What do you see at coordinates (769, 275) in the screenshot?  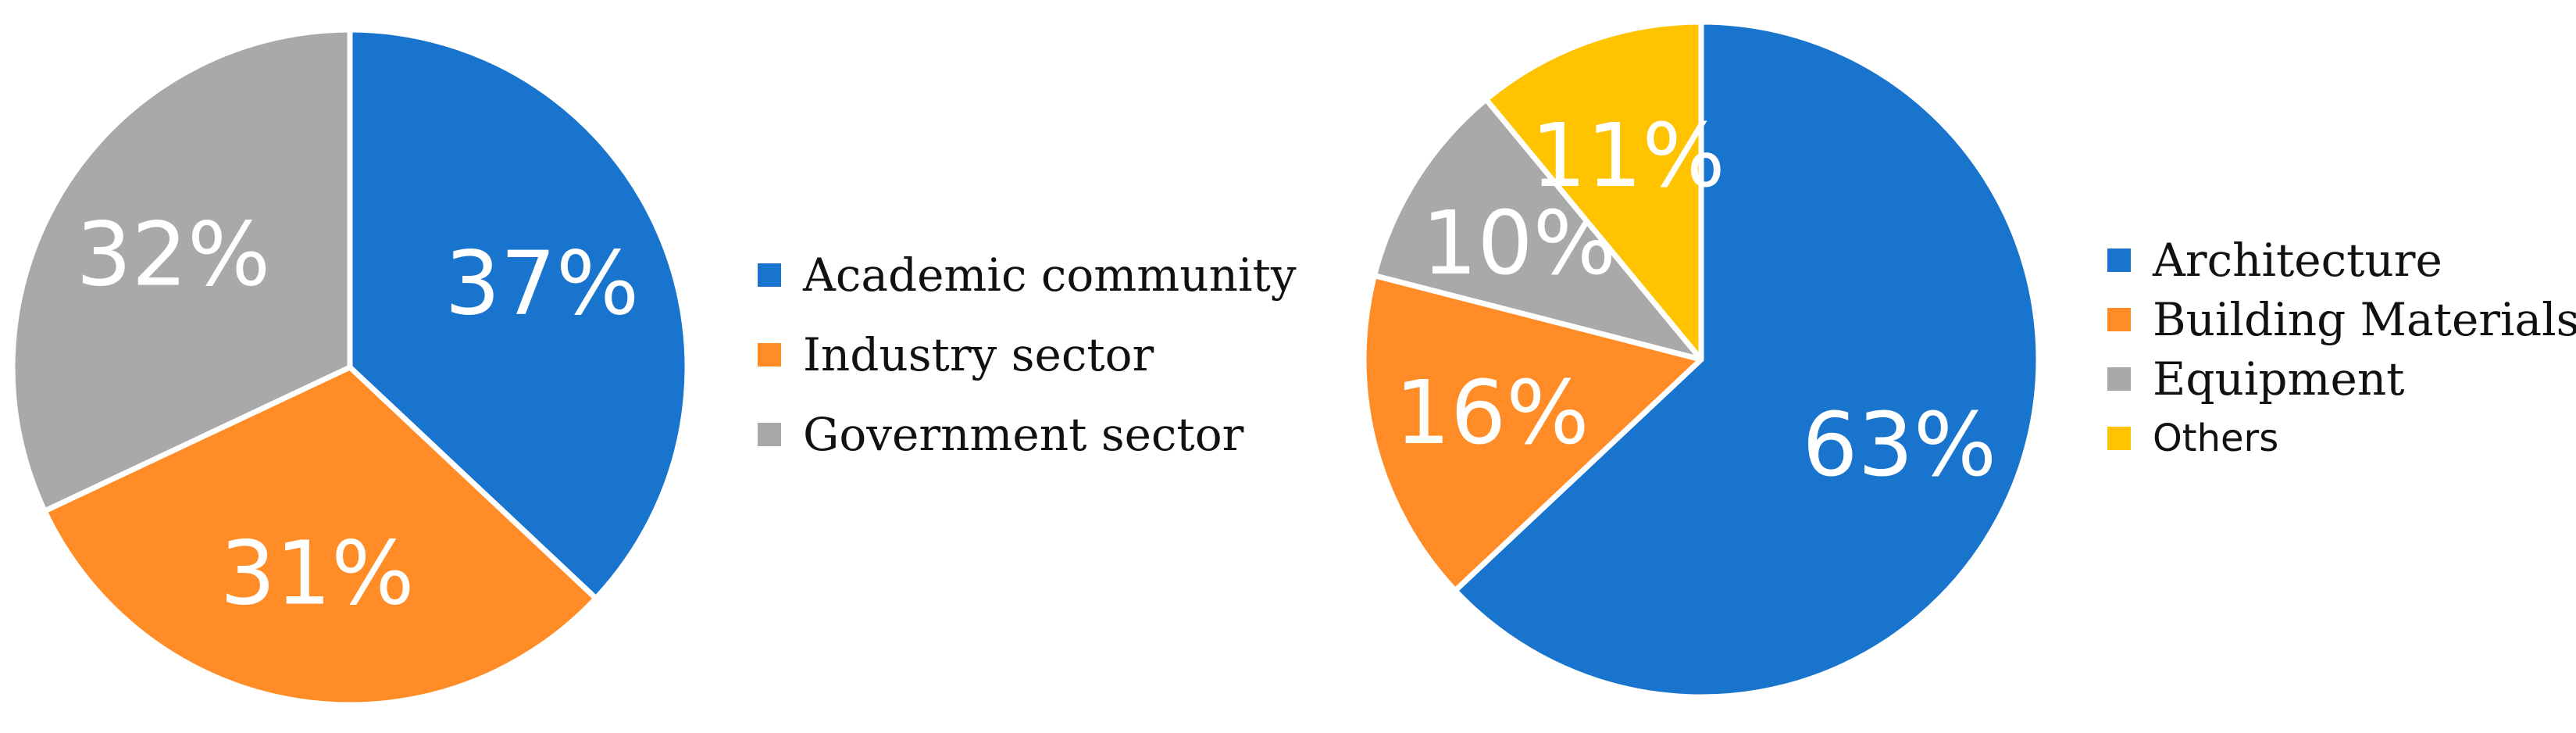 I see `legend-swatch-academic-community` at bounding box center [769, 275].